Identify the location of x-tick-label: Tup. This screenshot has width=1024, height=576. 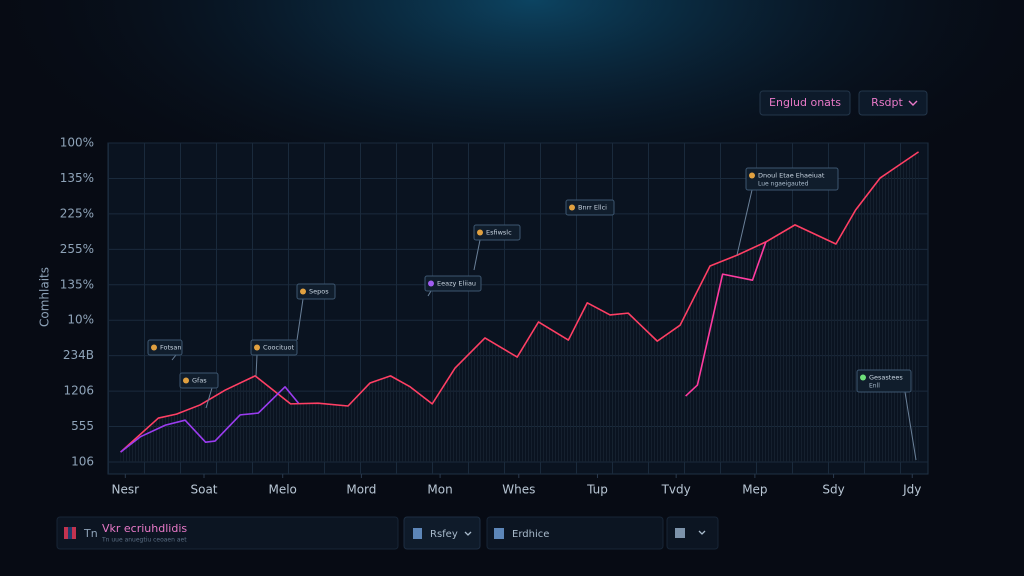
(597, 490).